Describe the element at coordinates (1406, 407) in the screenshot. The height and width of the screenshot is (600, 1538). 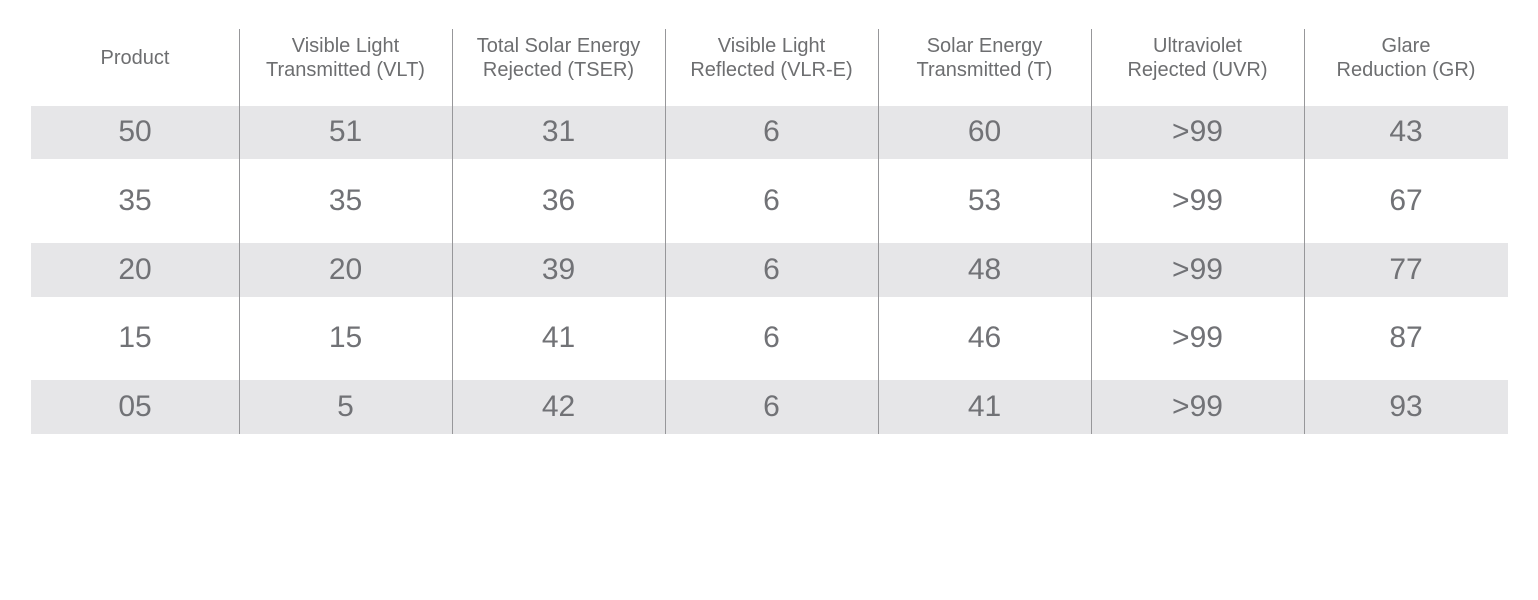
I see `table-cell: 93` at that location.